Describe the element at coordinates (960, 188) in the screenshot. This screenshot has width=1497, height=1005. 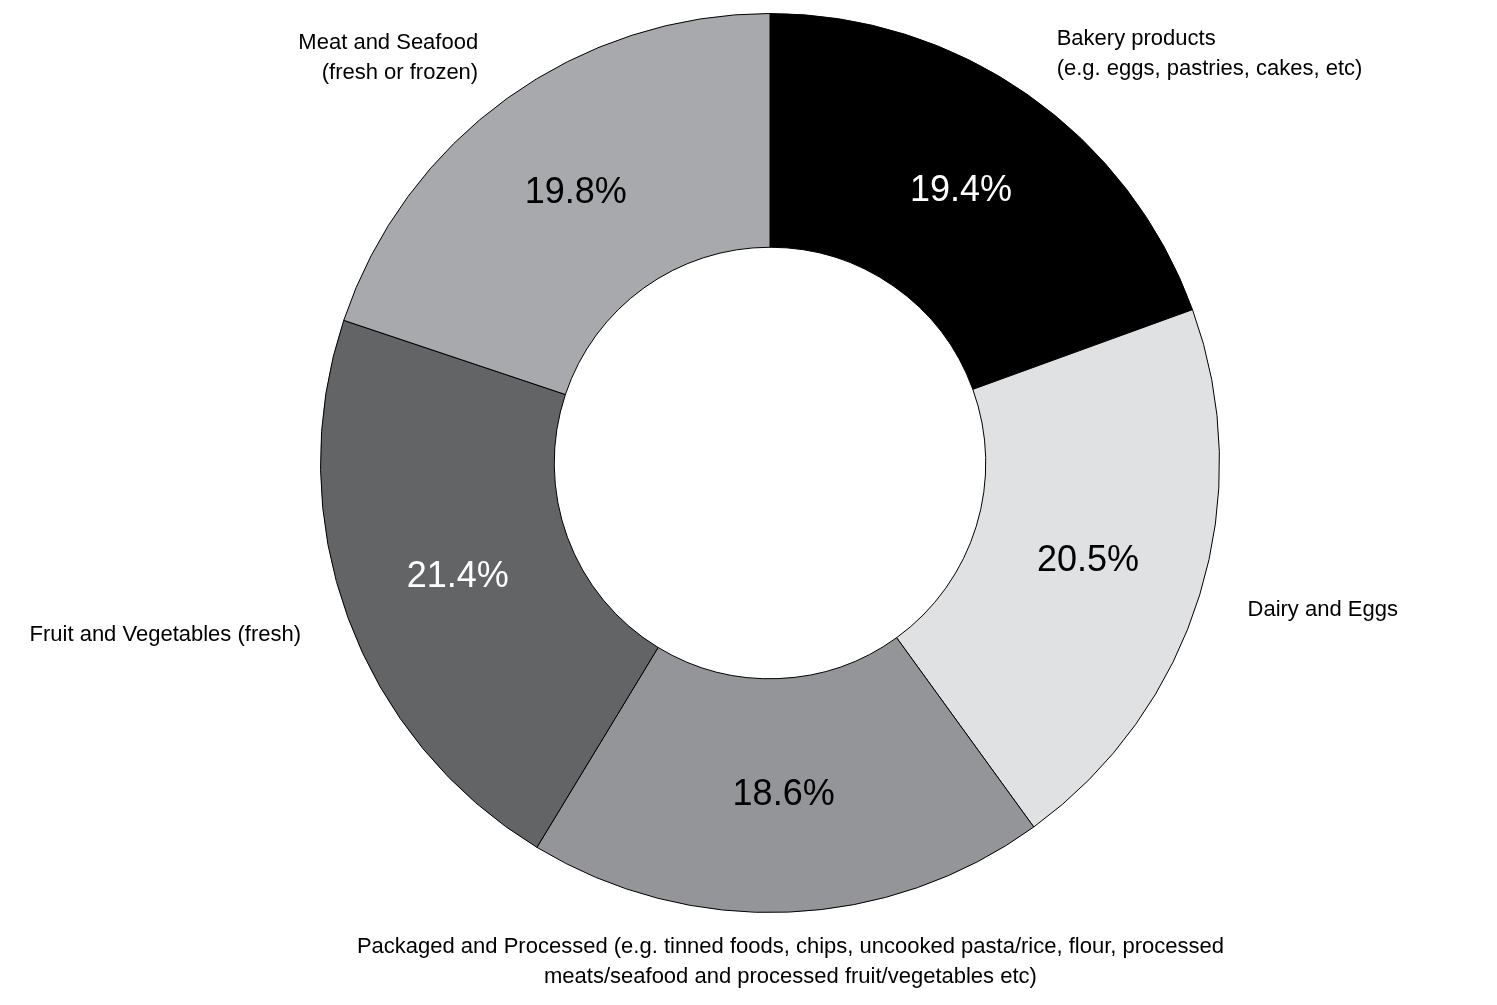
I see `data-label: 19.4%` at that location.